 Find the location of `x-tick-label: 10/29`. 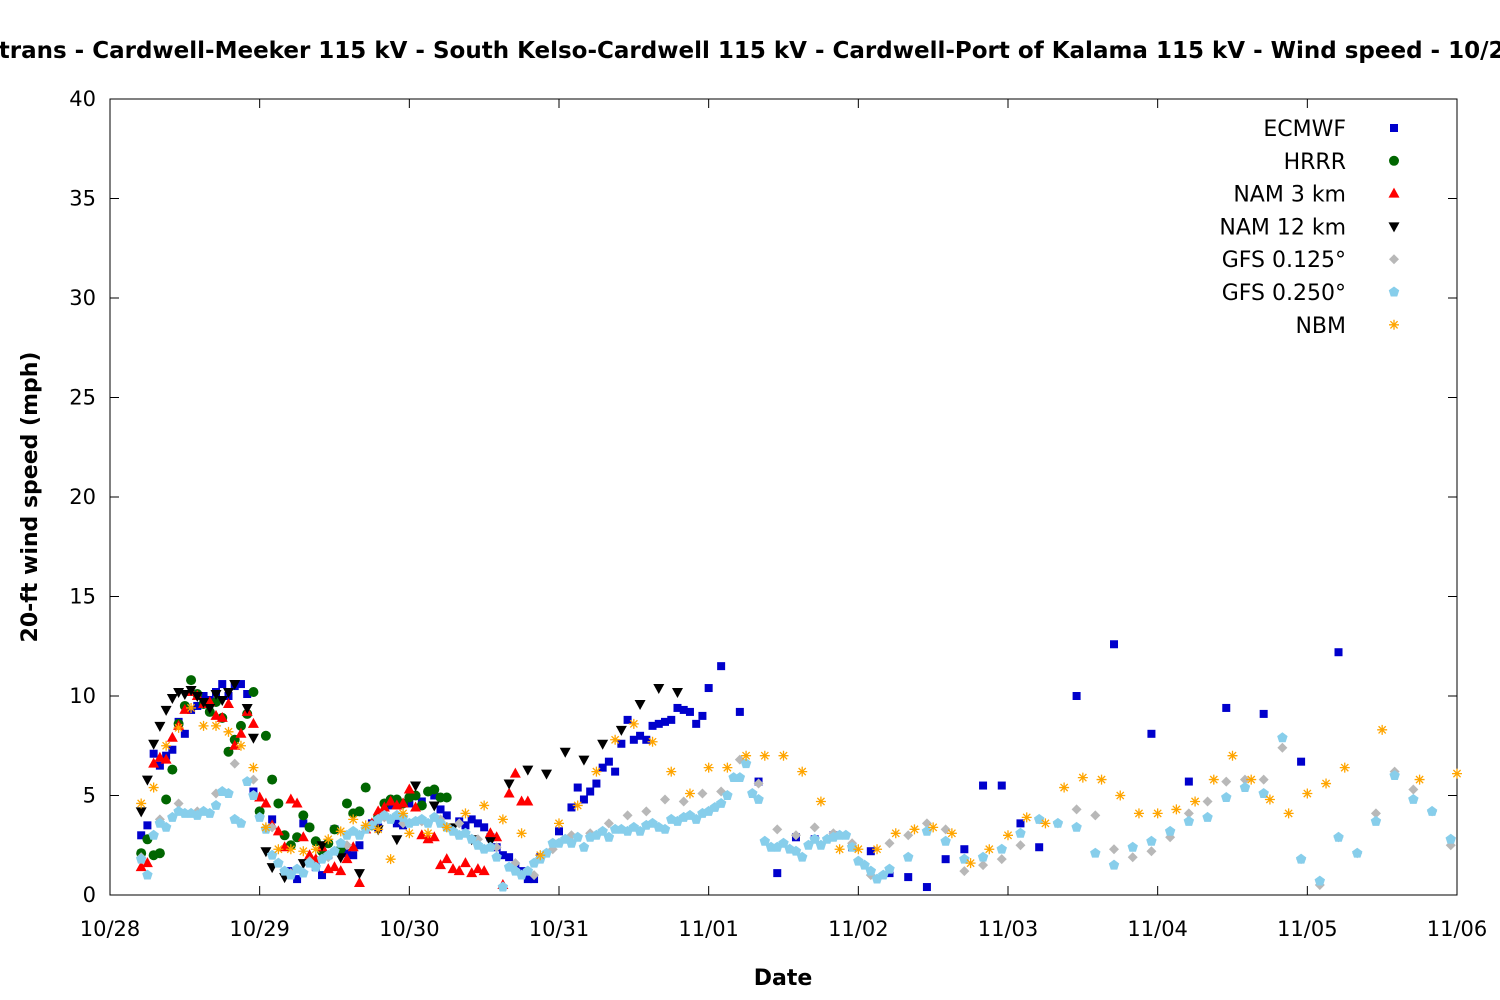

x-tick-label: 10/29 is located at coordinates (259, 929).